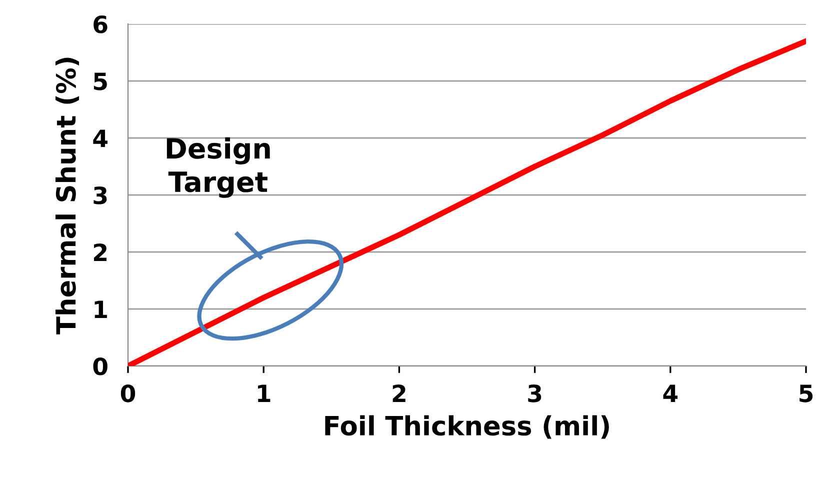 This screenshot has width=817, height=477. Describe the element at coordinates (535, 393) in the screenshot. I see `x-tick-label: 3` at that location.